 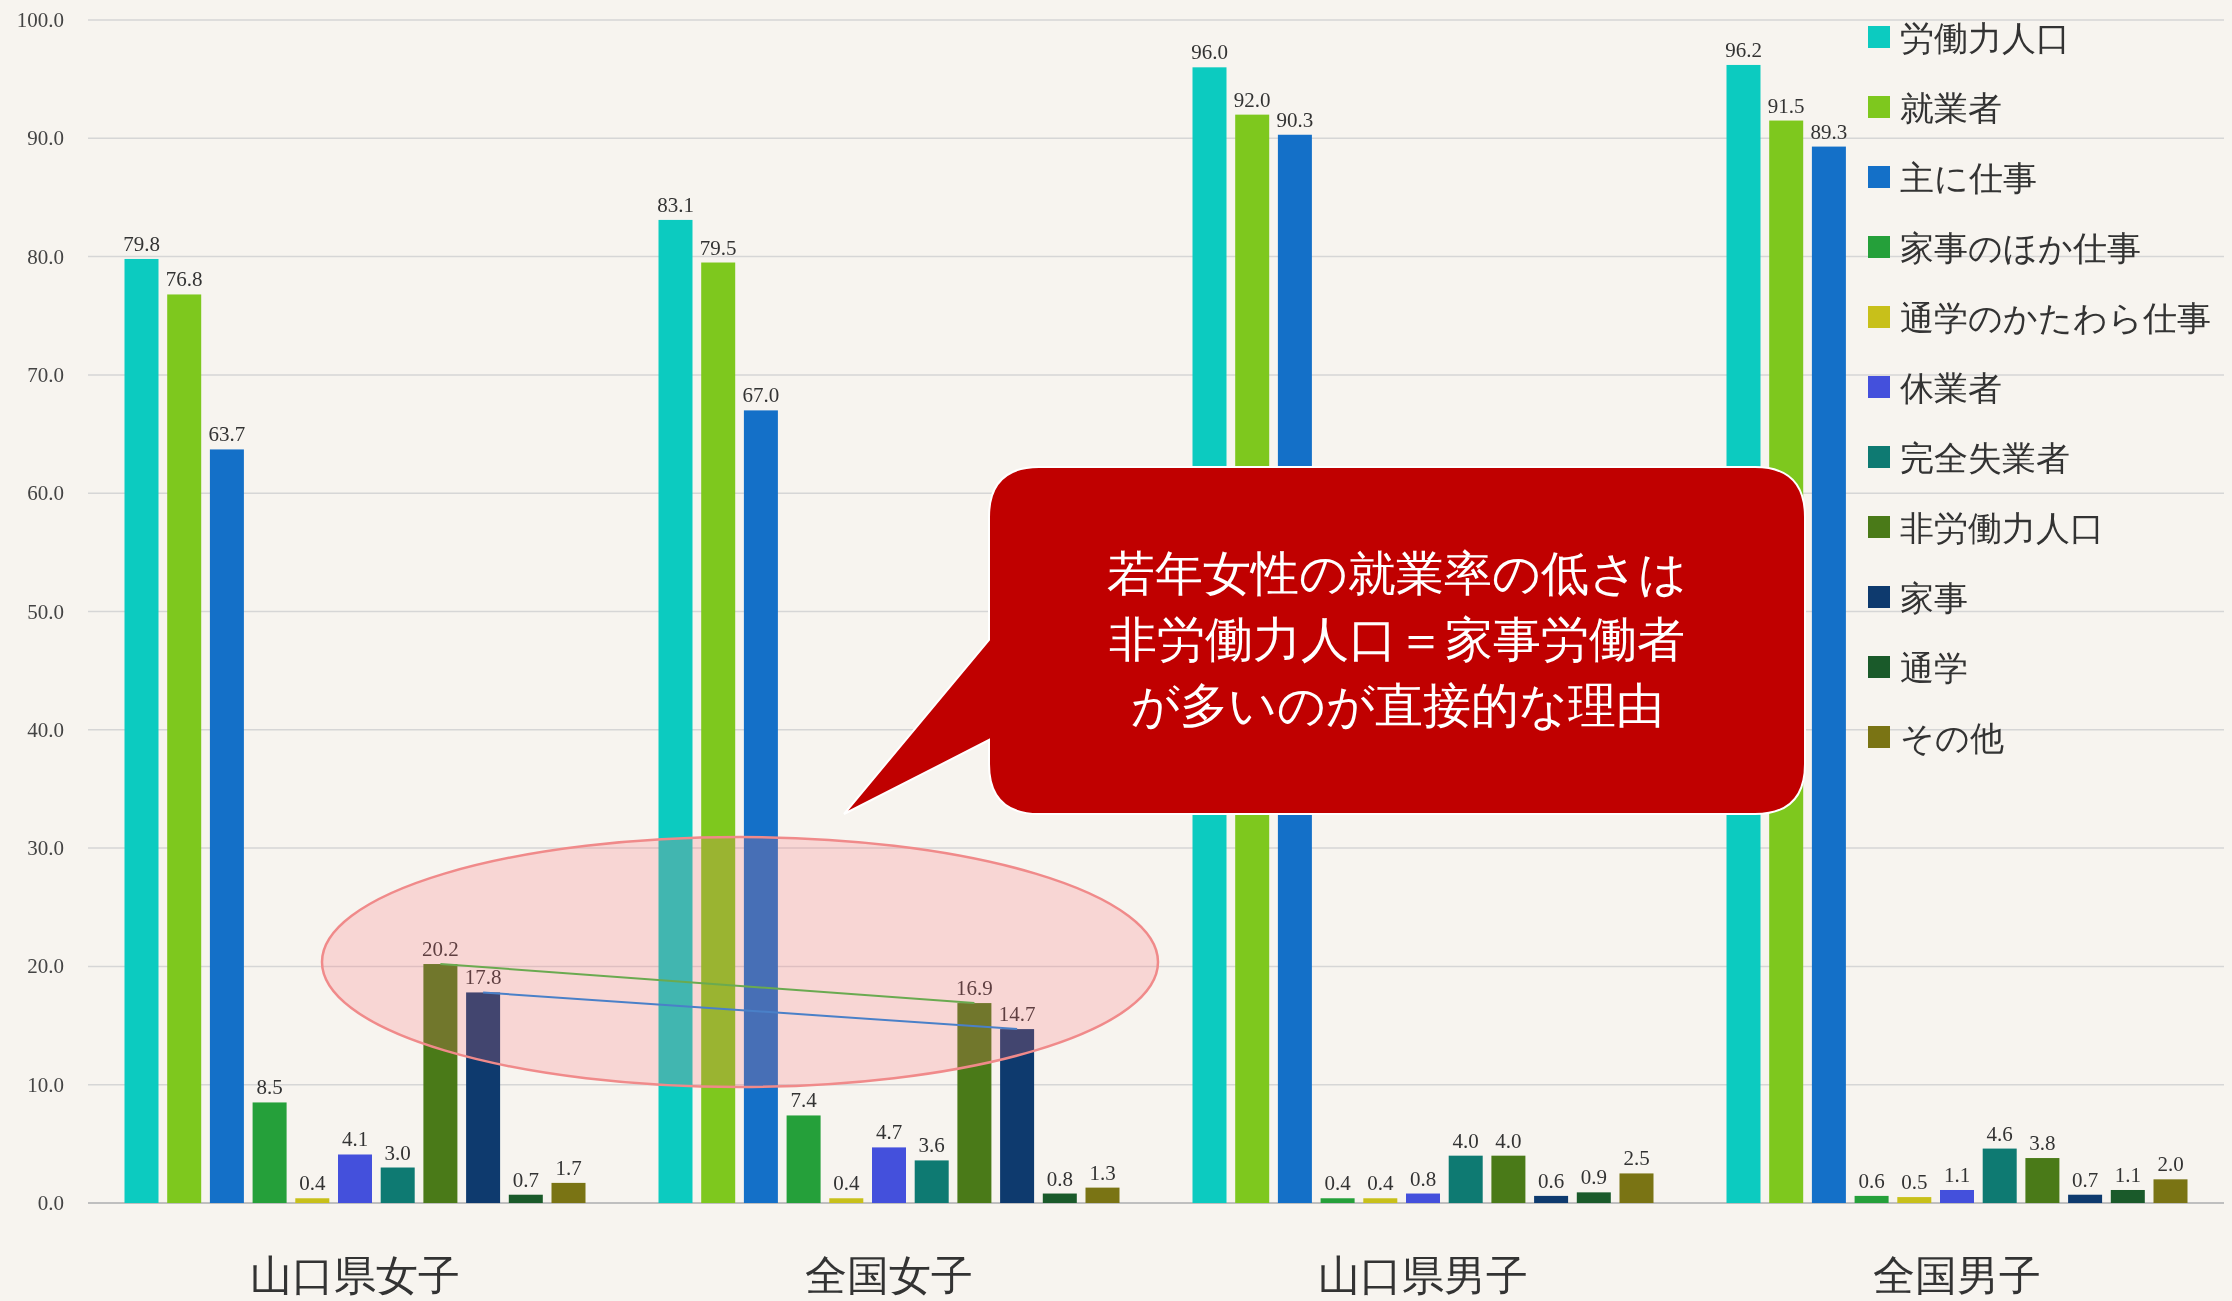 What do you see at coordinates (45, 493) in the screenshot?
I see `y-tick-label: 60.0` at bounding box center [45, 493].